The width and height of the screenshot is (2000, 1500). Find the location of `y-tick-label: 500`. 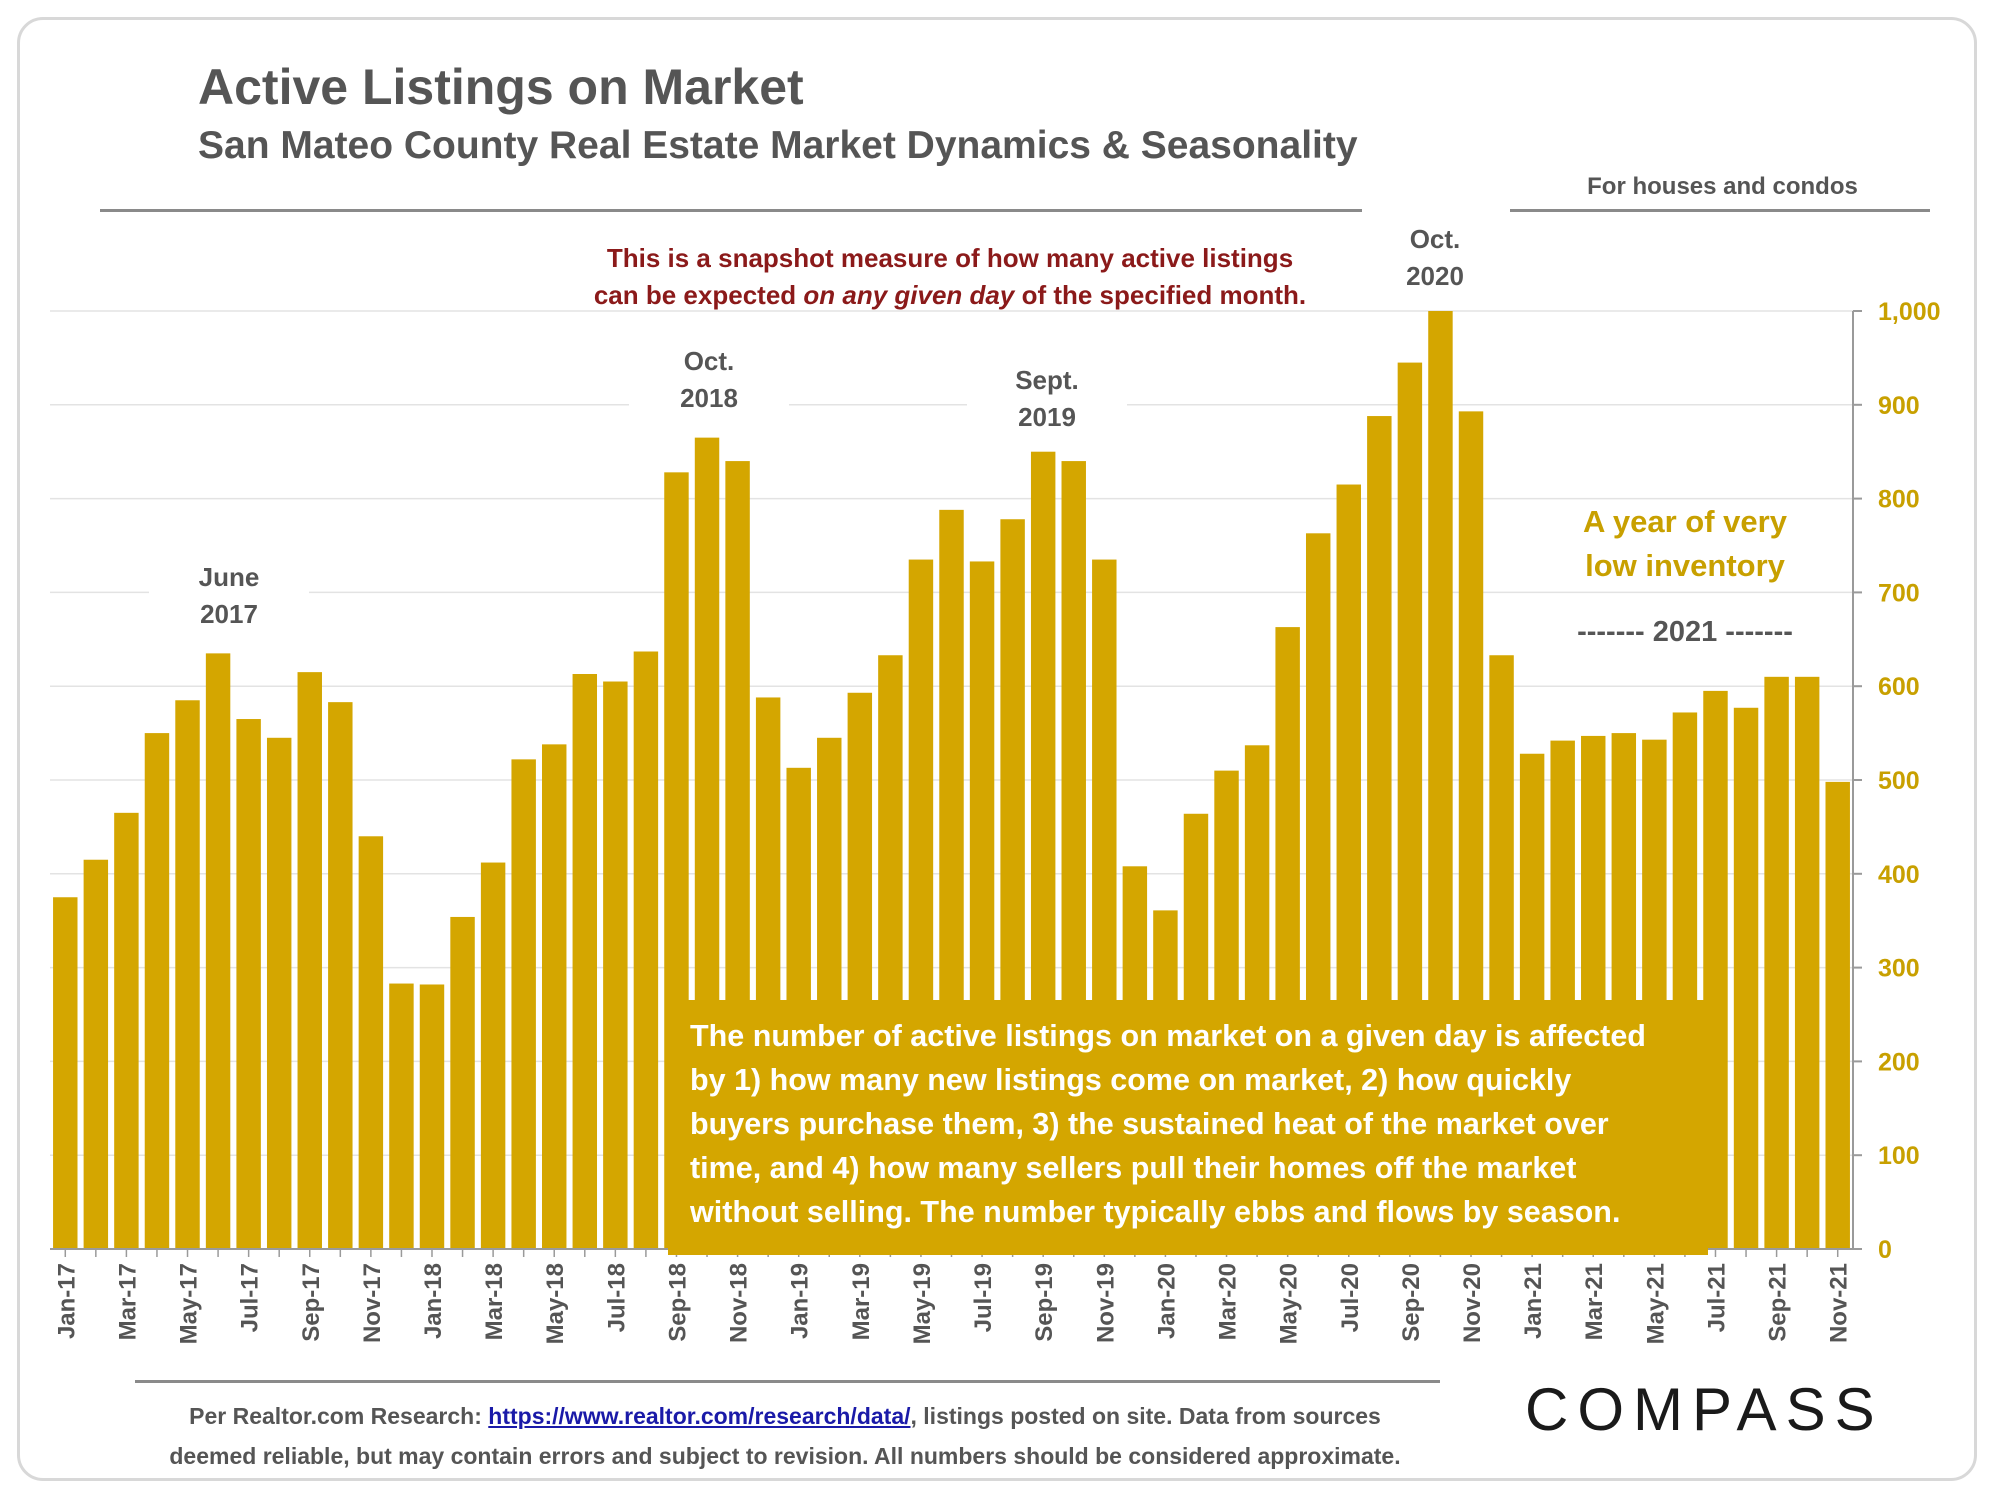

y-tick-label: 500 is located at coordinates (1899, 781).